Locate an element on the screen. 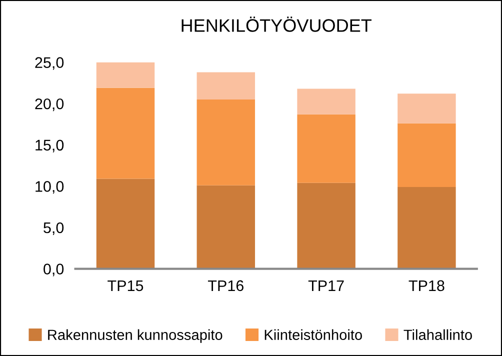 The image size is (502, 356). legend-label: Kiinteistönhoito is located at coordinates (313, 334).